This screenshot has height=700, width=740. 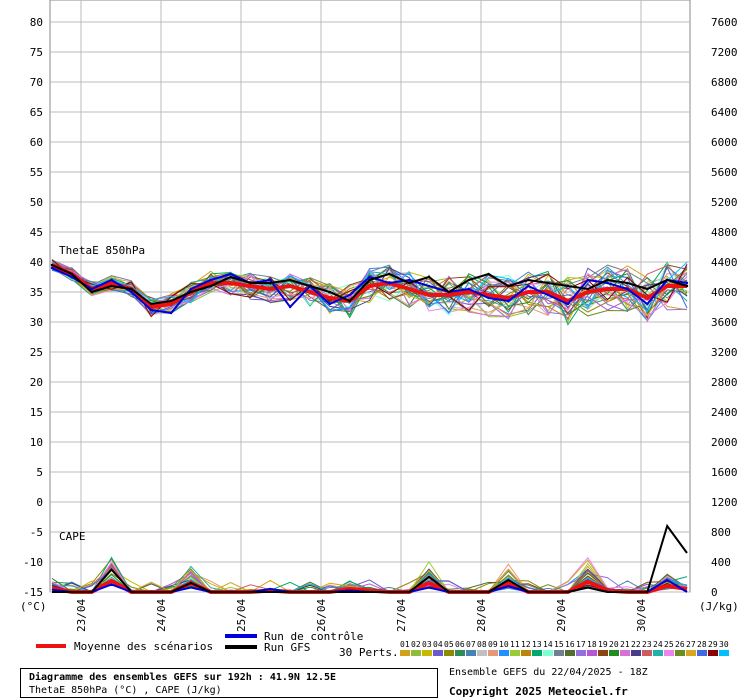 I want to click on left-tick-label: 10, so click(x=36, y=442).